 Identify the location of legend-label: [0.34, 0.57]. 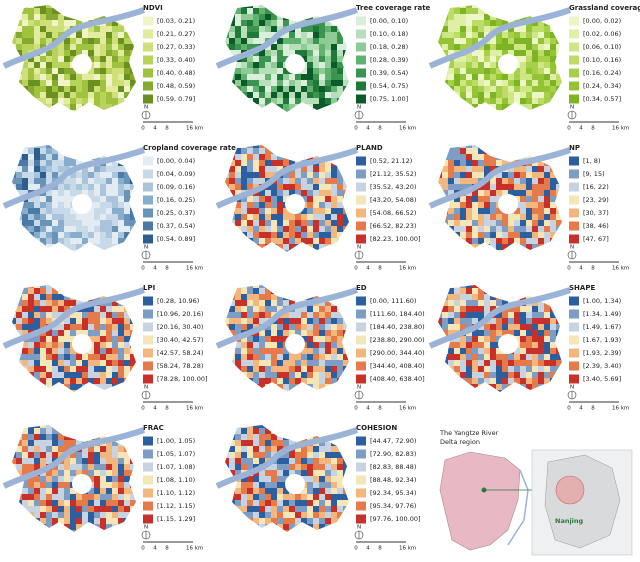
(602, 99).